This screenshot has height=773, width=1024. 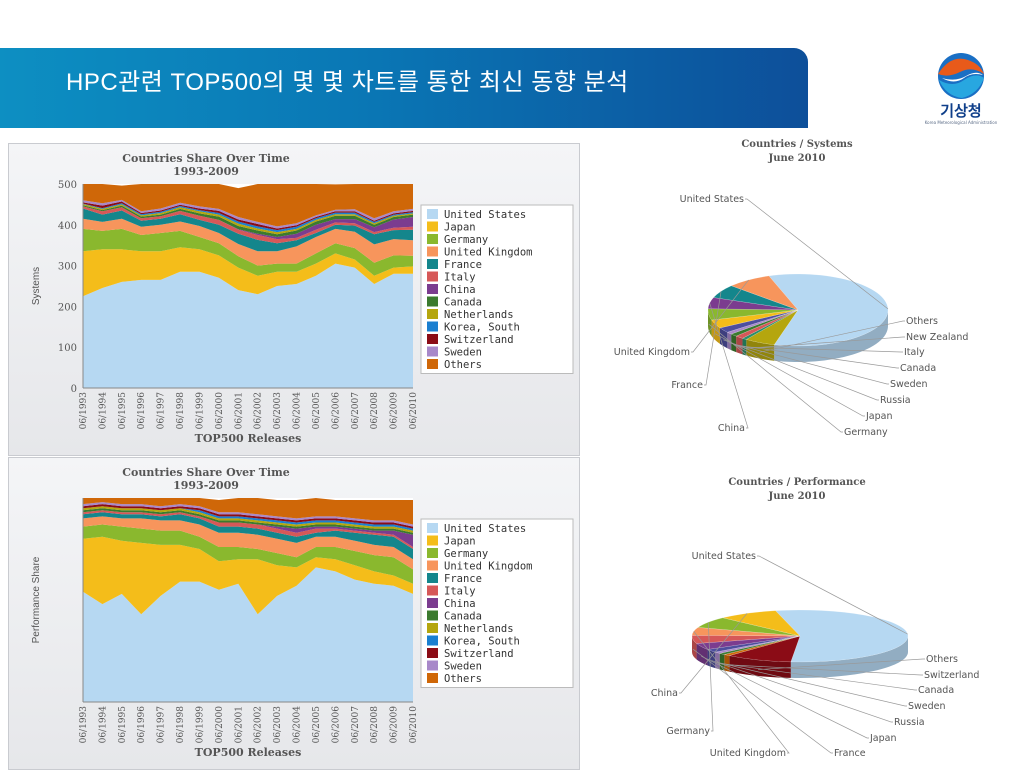 I want to click on pie-label: Switzerland, so click(x=951, y=675).